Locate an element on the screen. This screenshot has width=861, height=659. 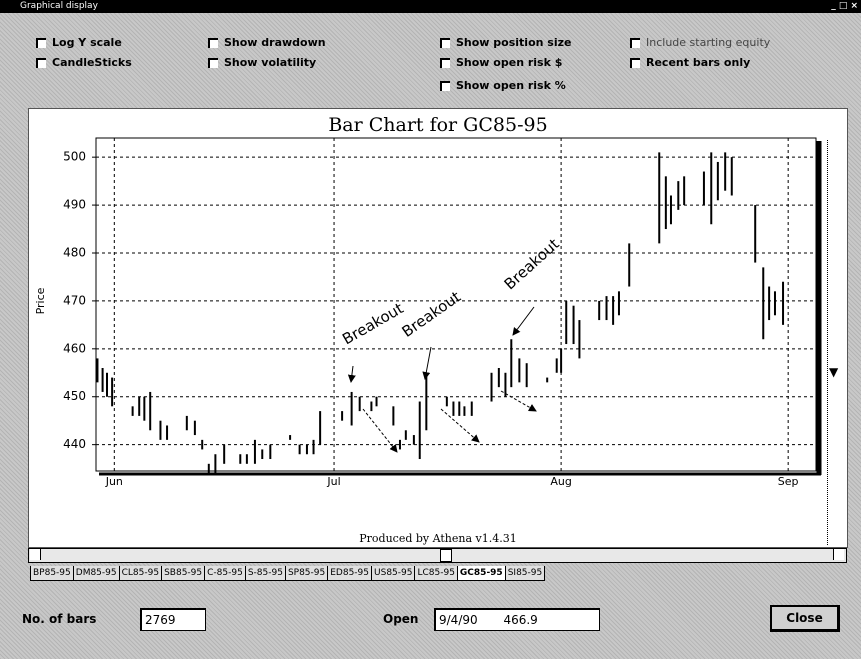
scroll-thumb: ▼ is located at coordinates (834, 372).